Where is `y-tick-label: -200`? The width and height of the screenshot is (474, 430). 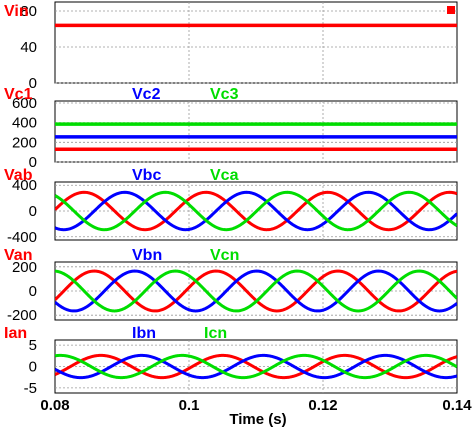 y-tick-label: -200 is located at coordinates (22, 315).